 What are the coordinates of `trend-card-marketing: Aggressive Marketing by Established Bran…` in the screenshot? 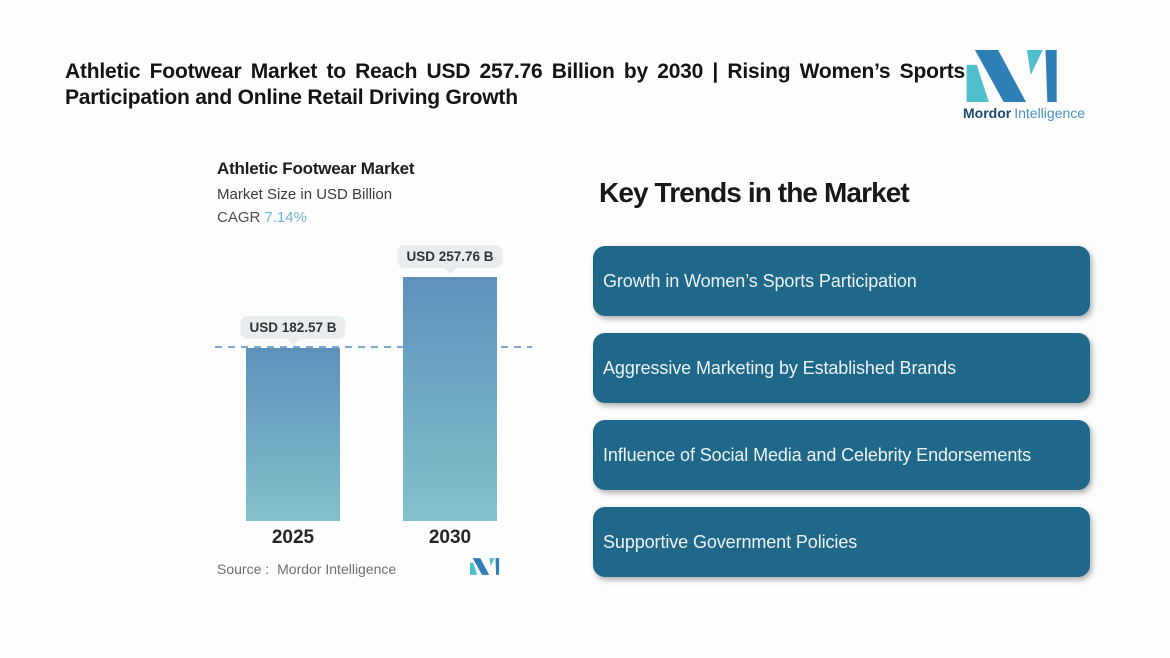 It's located at (841, 368).